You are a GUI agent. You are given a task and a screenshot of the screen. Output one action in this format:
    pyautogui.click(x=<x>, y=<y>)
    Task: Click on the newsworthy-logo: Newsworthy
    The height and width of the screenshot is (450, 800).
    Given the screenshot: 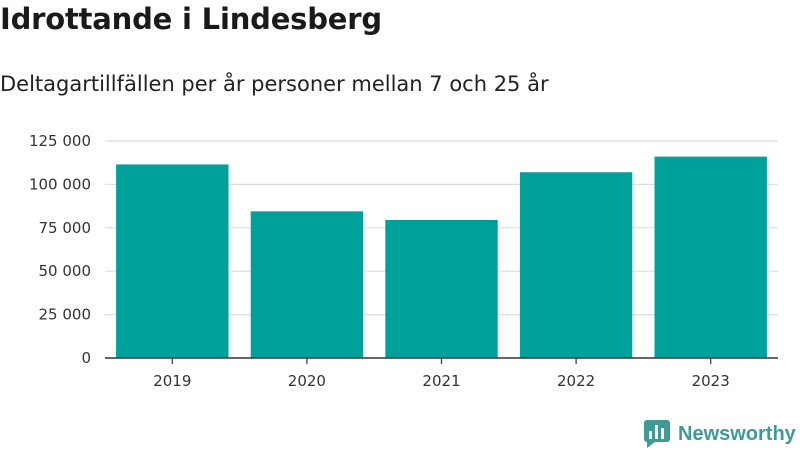 What is the action you would take?
    pyautogui.click(x=720, y=434)
    